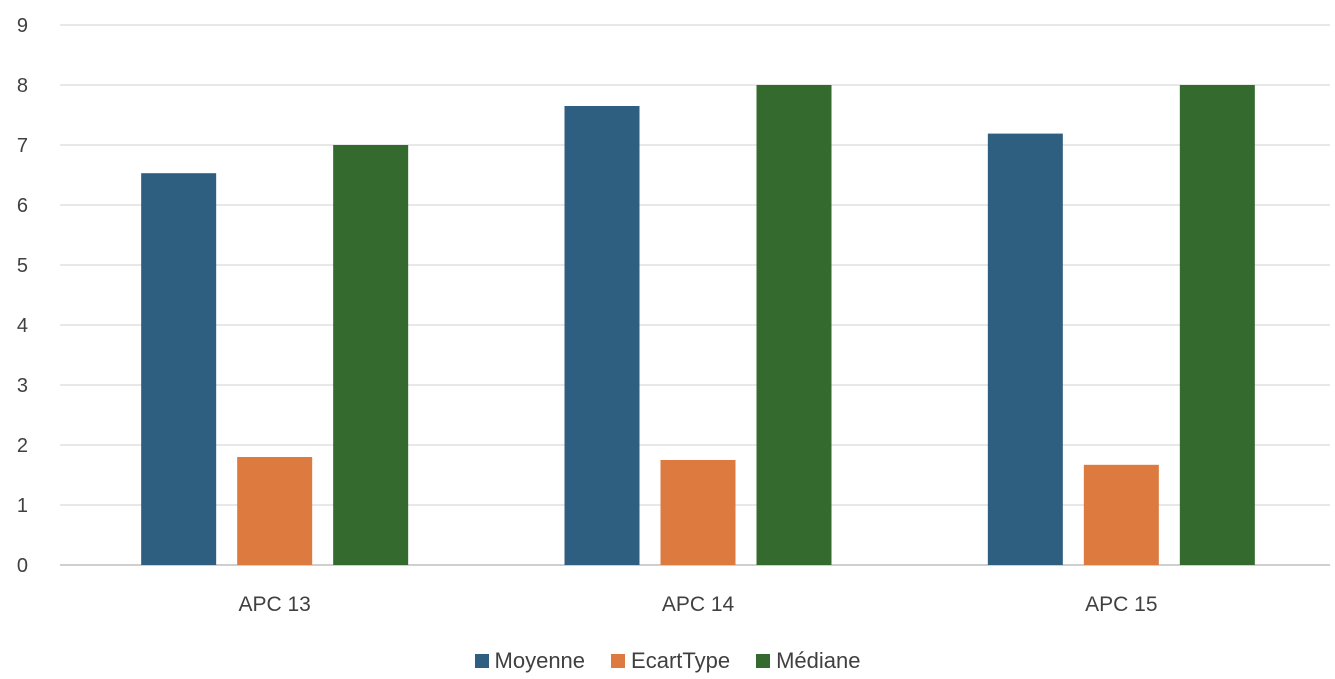 Image resolution: width=1335 pixels, height=679 pixels. I want to click on legend-item: Moyenne, so click(530, 661).